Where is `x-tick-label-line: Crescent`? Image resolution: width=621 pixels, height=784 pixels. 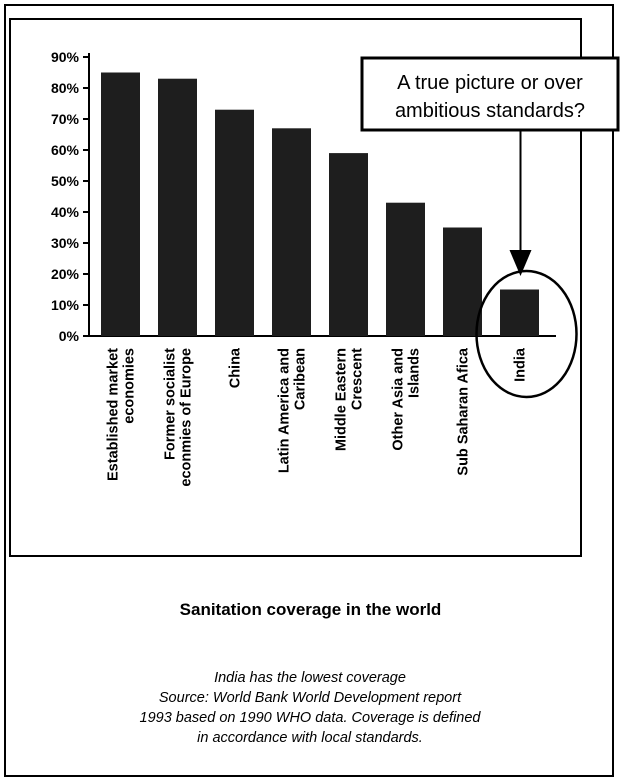
x-tick-label-line: Crescent is located at coordinates (358, 379).